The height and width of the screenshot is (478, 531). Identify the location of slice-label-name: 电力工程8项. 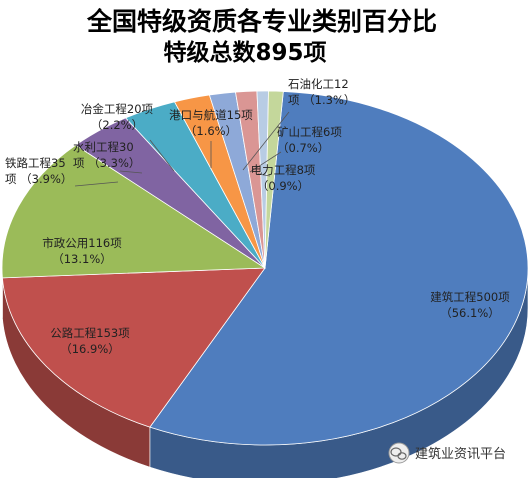
(283, 170).